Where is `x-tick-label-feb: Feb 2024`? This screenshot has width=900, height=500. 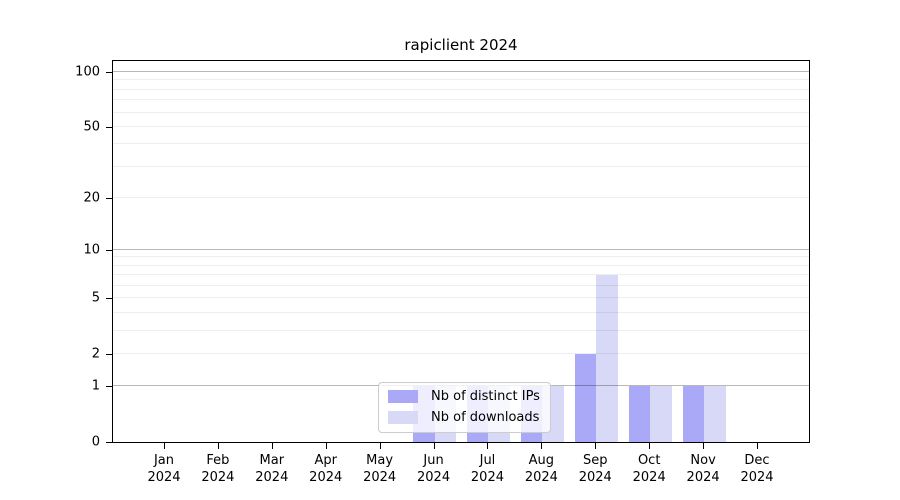
x-tick-label-feb: Feb 2024 is located at coordinates (218, 469).